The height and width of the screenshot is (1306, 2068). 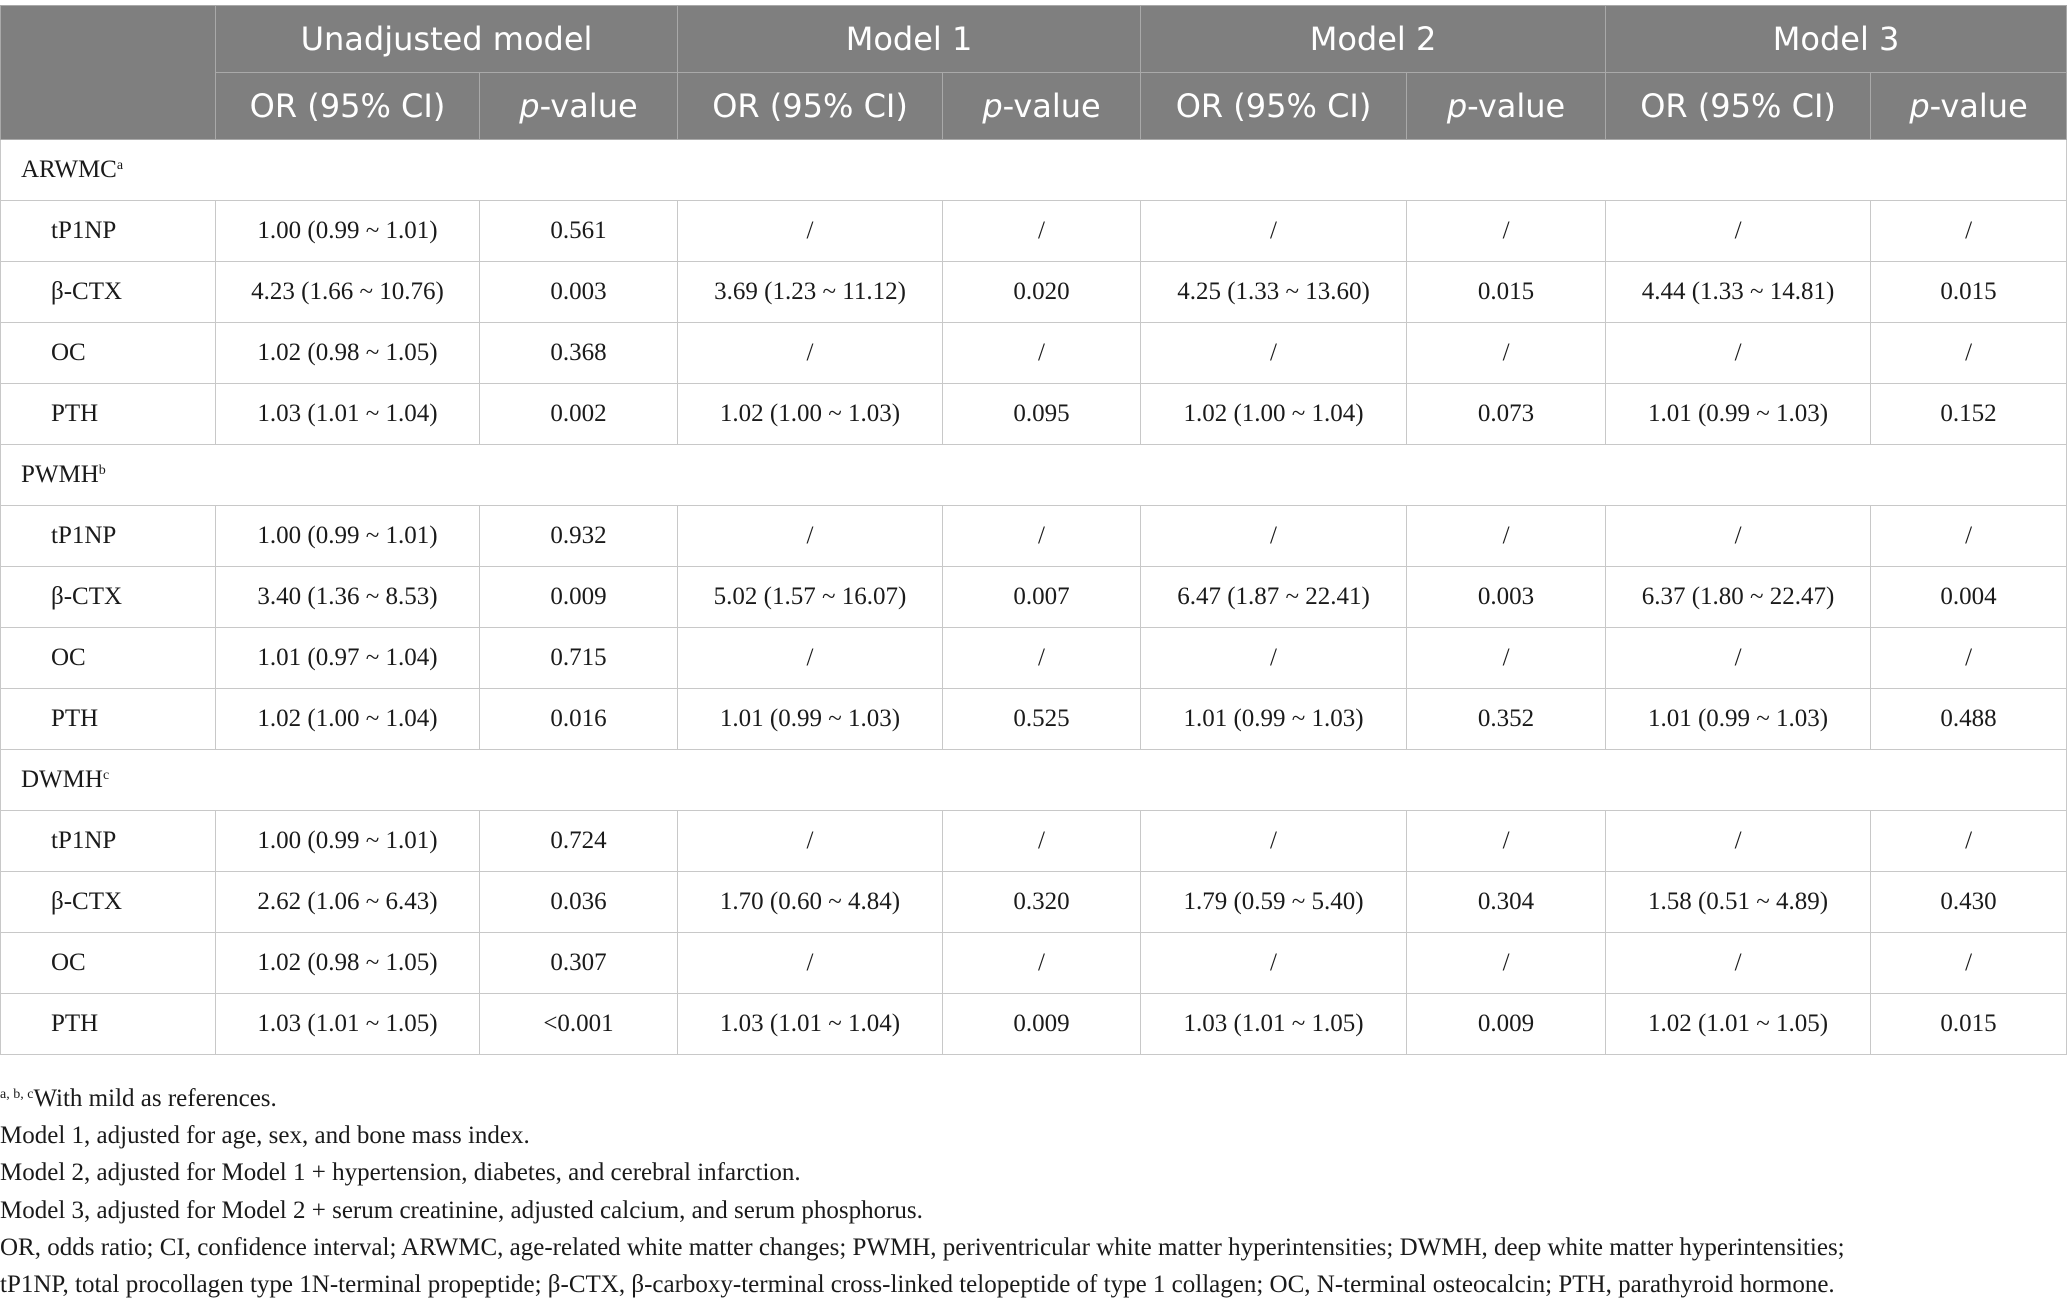 I want to click on group-row: DWMHc, so click(x=1034, y=780).